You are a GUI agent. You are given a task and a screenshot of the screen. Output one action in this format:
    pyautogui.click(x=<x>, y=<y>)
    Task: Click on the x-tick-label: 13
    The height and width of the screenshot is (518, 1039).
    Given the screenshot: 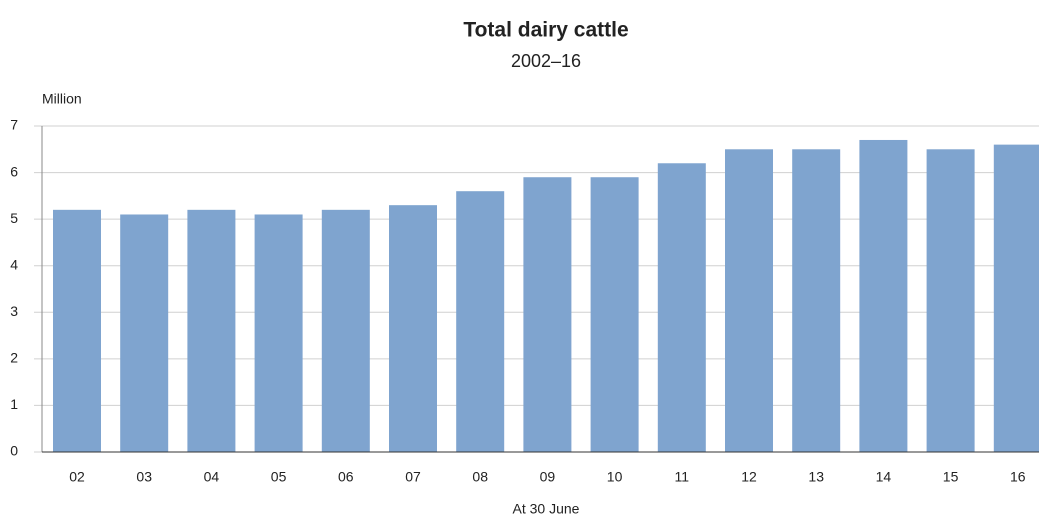 What is the action you would take?
    pyautogui.click(x=816, y=477)
    